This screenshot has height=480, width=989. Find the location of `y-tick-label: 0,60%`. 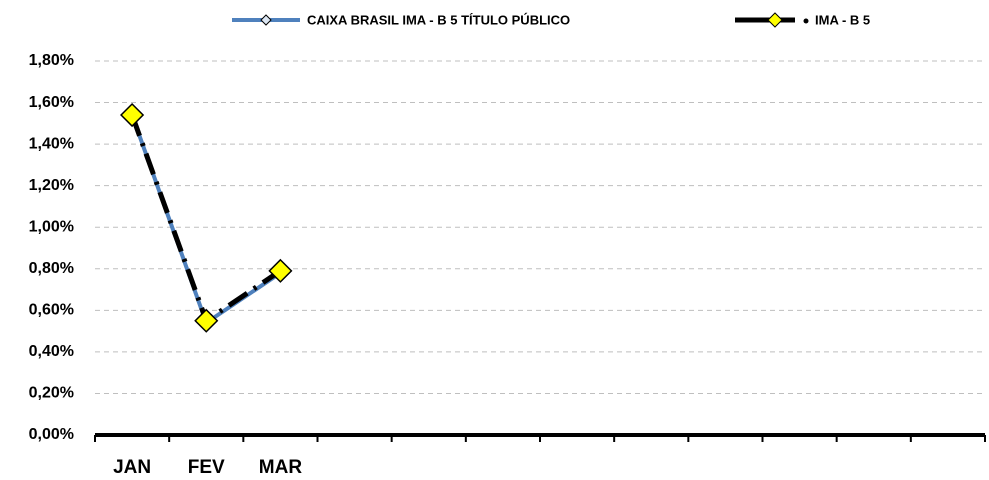

y-tick-label: 0,60% is located at coordinates (51, 310).